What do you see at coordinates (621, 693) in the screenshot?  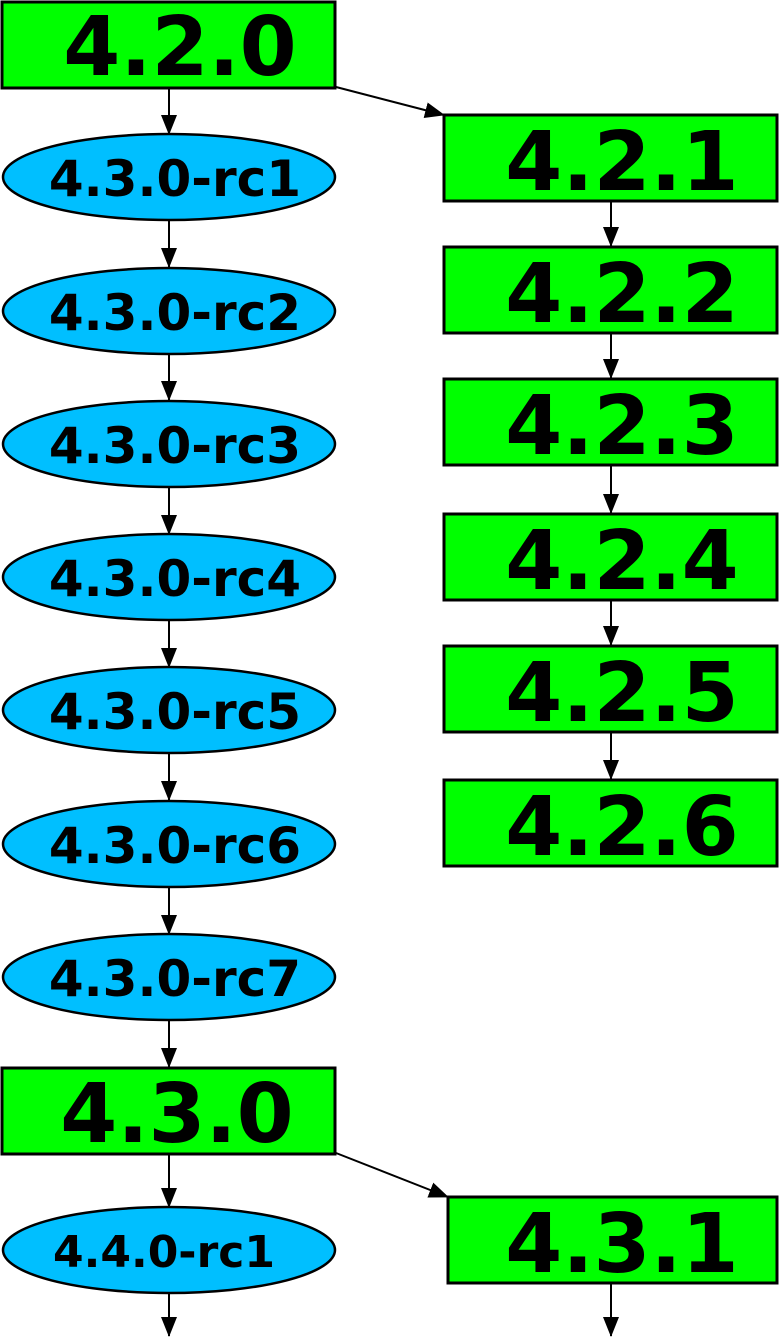 I see `release-label: 4.2.5` at bounding box center [621, 693].